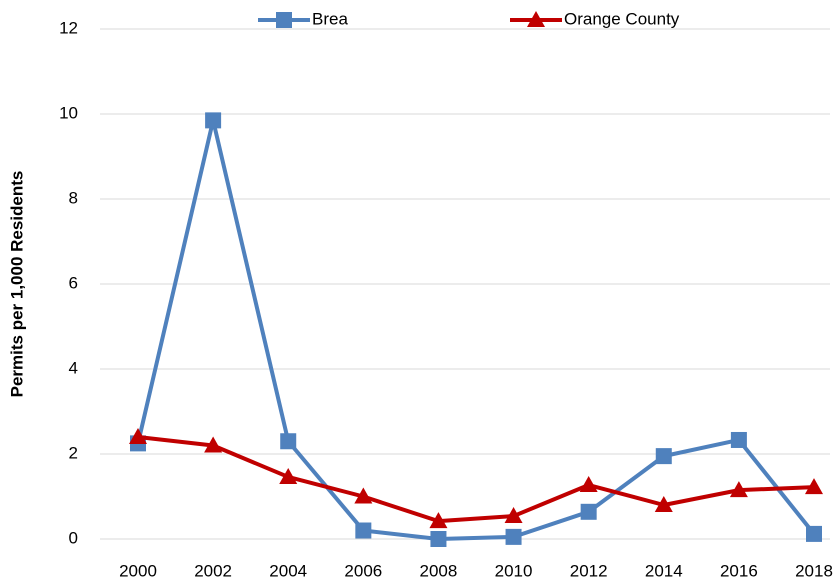 This screenshot has width=836, height=586. Describe the element at coordinates (814, 570) in the screenshot. I see `x-tick-label: 2018` at that location.